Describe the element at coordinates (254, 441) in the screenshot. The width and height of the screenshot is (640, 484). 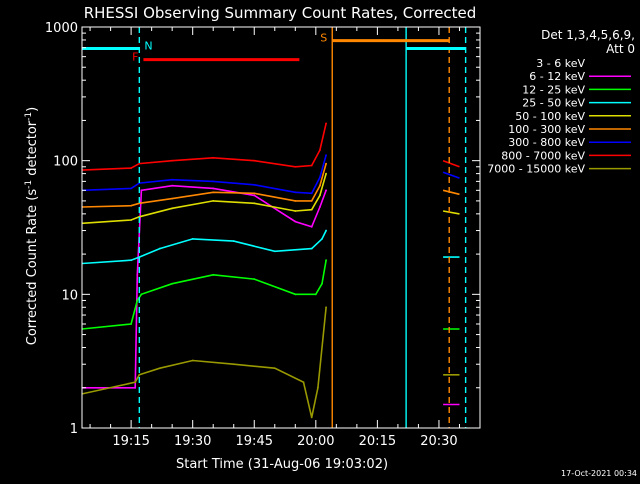
I see `x-tick-label: 19:45` at that location.